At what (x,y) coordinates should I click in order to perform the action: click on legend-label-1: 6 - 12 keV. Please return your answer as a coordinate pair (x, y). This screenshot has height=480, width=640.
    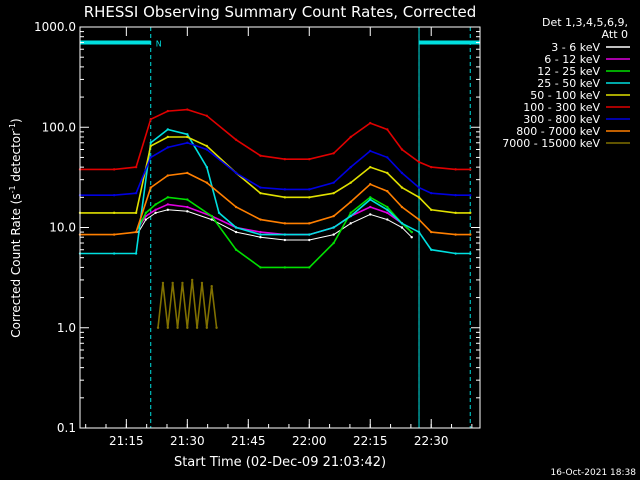
    Looking at the image, I should click on (572, 59).